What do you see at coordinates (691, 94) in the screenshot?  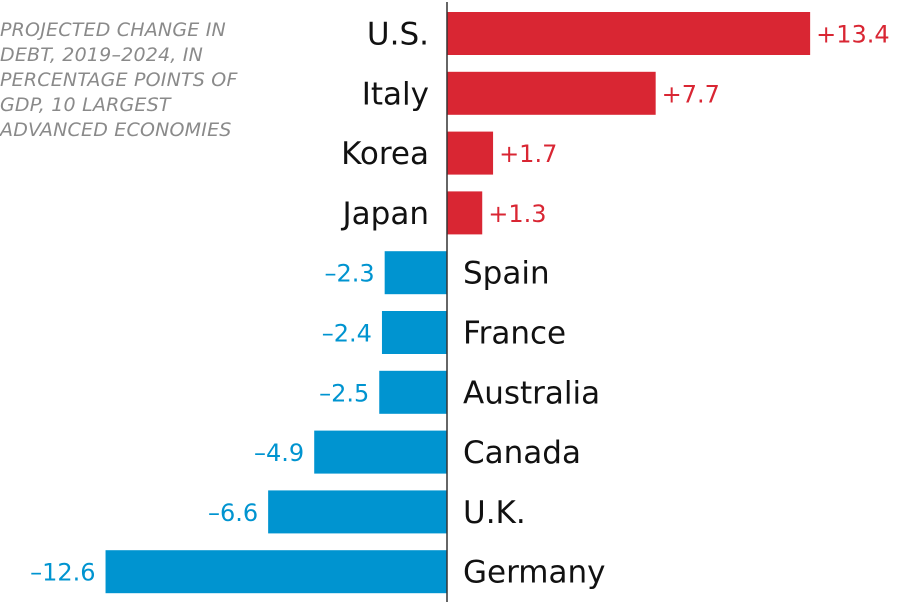 I see `value-label: +7.7` at bounding box center [691, 94].